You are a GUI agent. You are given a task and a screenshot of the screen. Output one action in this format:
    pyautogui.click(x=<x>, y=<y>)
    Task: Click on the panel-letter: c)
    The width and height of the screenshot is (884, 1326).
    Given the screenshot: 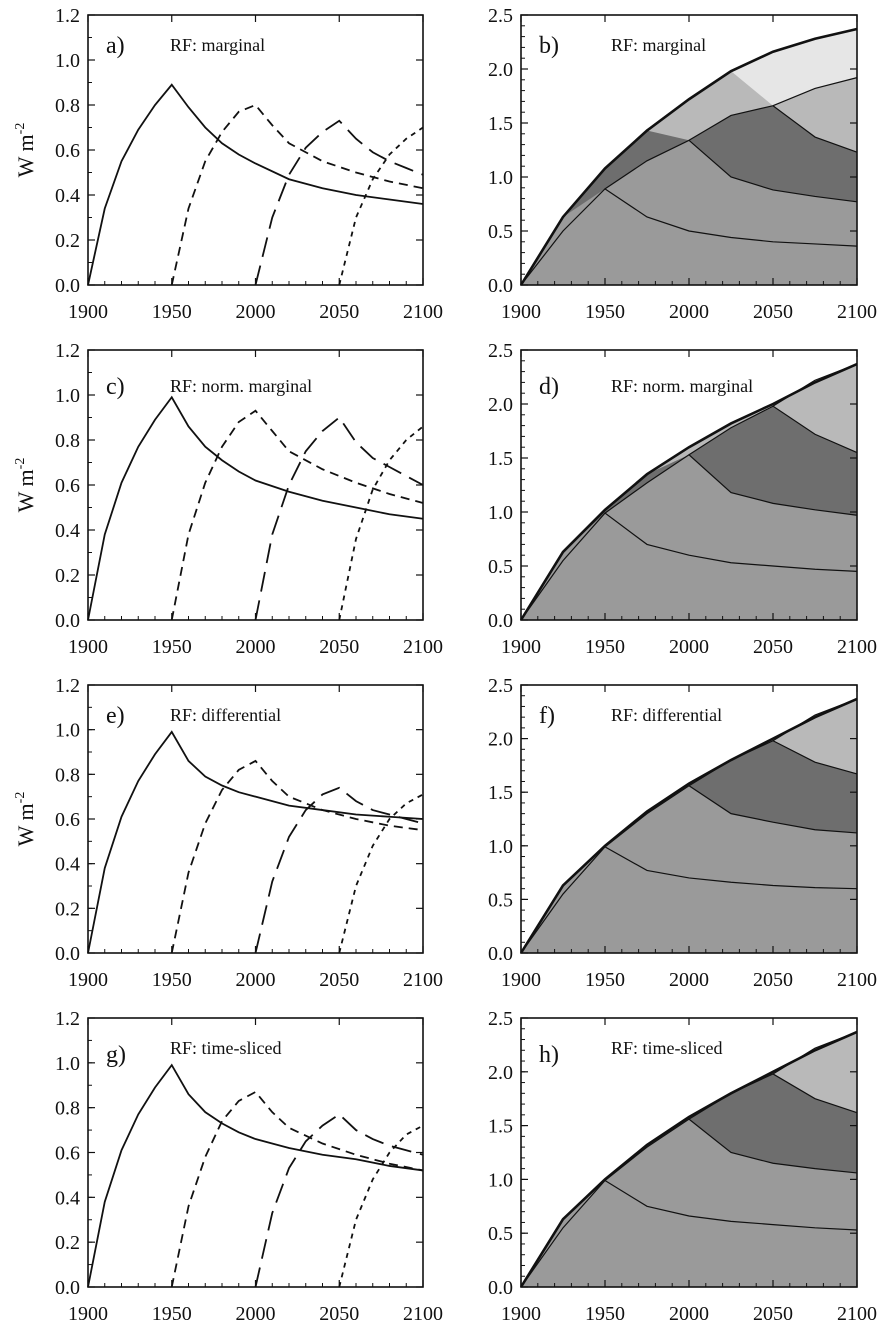 What is the action you would take?
    pyautogui.click(x=115, y=387)
    